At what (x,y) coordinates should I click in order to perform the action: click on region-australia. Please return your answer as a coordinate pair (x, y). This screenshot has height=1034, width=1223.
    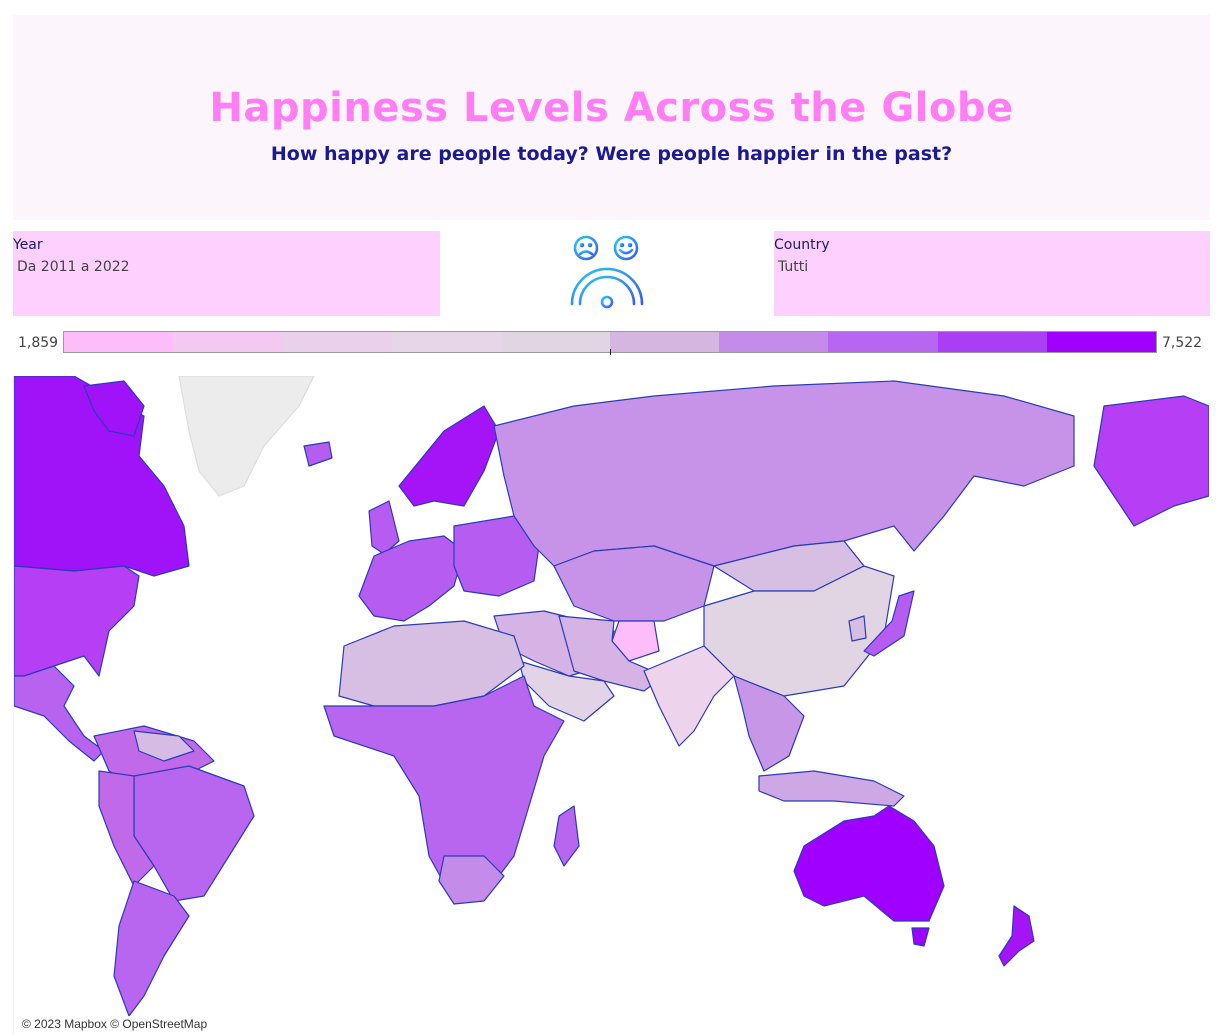
    Looking at the image, I should click on (869, 863).